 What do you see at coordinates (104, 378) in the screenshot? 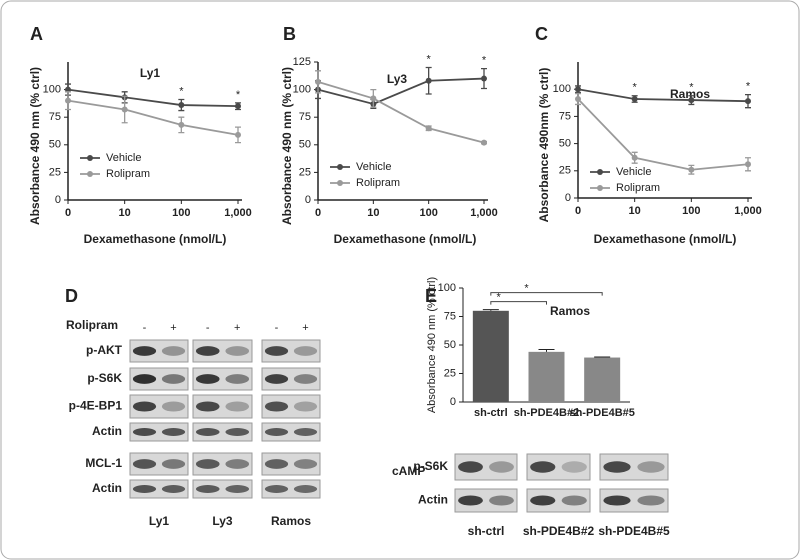
I see `row-label: p-S6K` at bounding box center [104, 378].